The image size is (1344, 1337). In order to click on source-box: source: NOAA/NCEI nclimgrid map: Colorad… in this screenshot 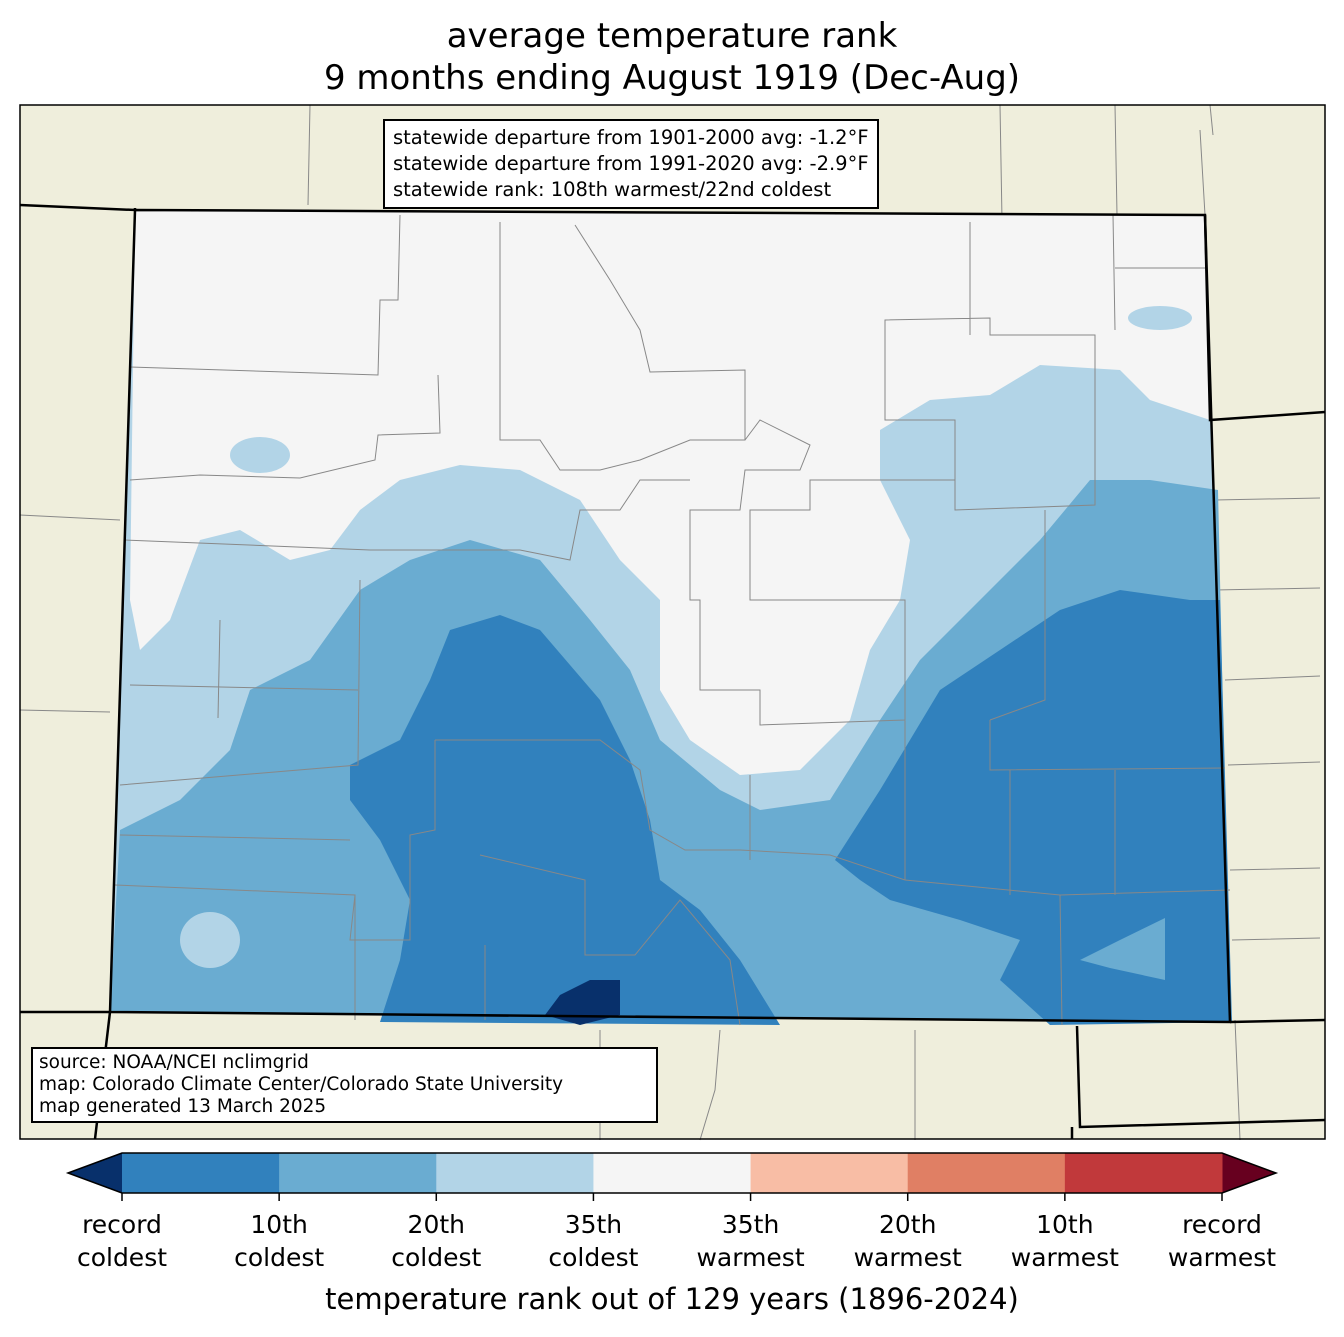, I will do `click(344, 1085)`.